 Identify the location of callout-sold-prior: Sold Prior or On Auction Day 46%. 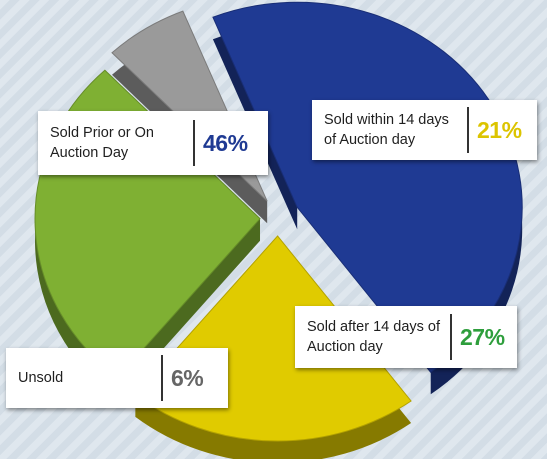
(153, 143).